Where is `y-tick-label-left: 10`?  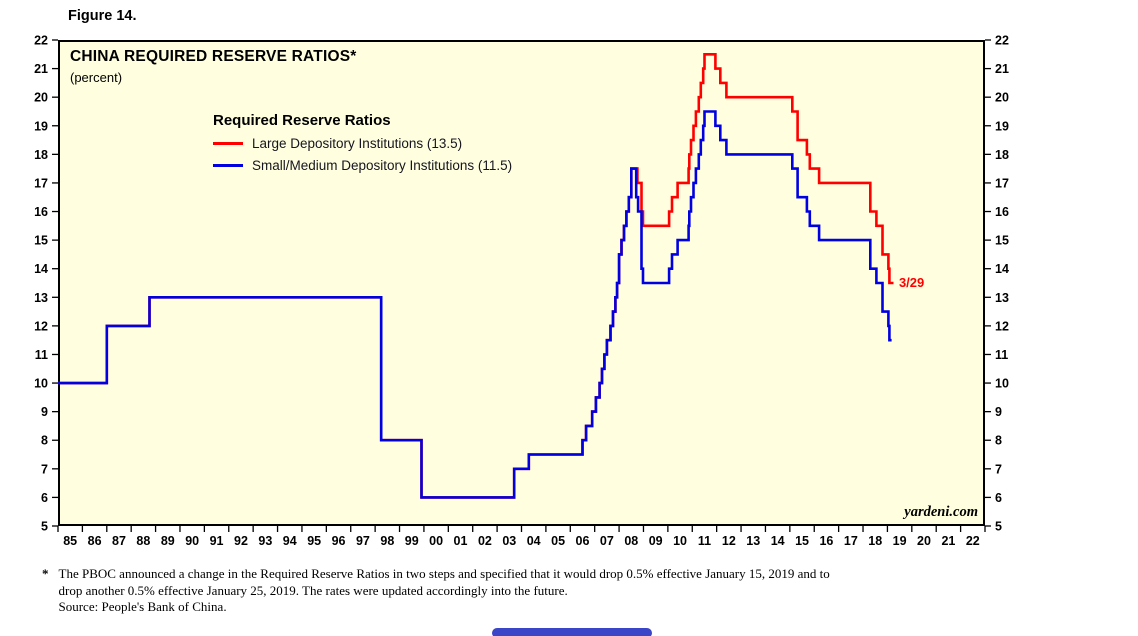
y-tick-label-left: 10 is located at coordinates (41, 384).